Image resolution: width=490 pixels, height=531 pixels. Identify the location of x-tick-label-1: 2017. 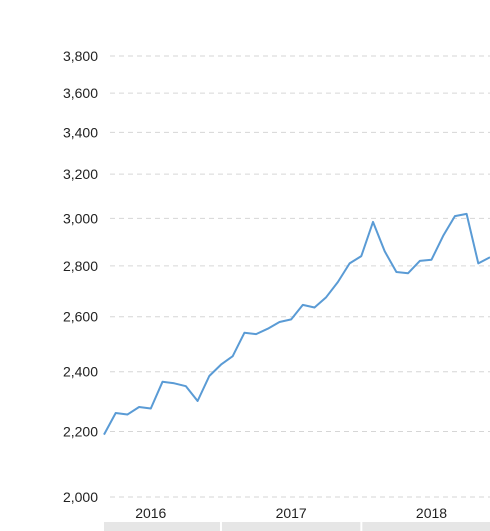
(291, 513).